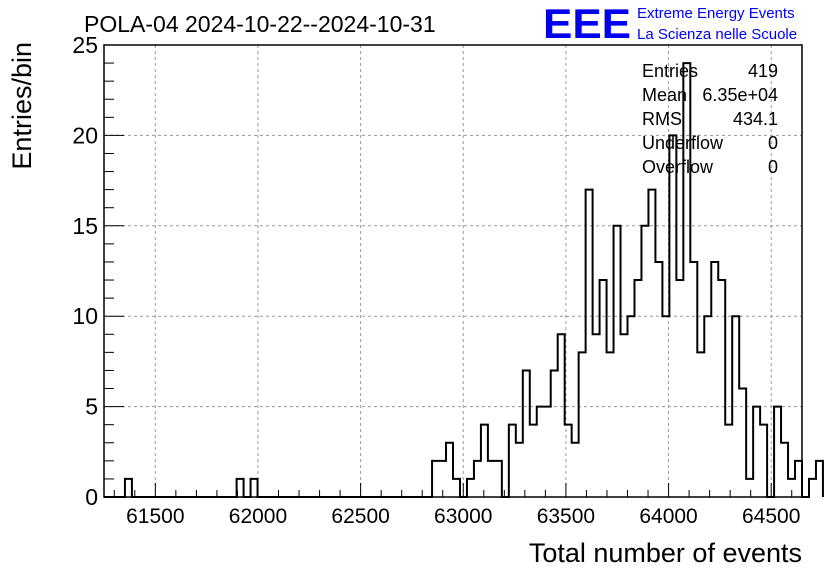 Image resolution: width=836 pixels, height=572 pixels. I want to click on stats-label: Underflow, so click(683, 143).